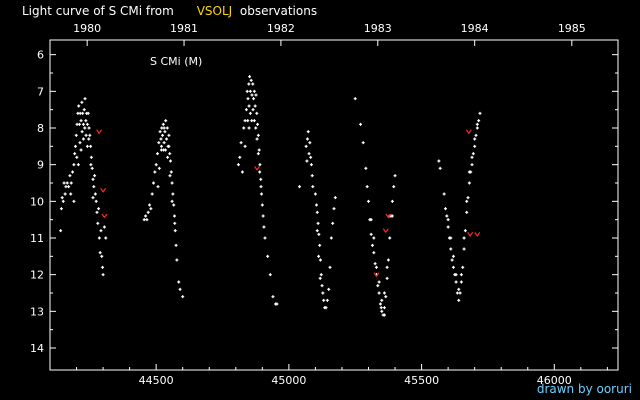 This screenshot has height=400, width=640. Describe the element at coordinates (37, 348) in the screenshot. I see `y-tick-label: 14` at that location.